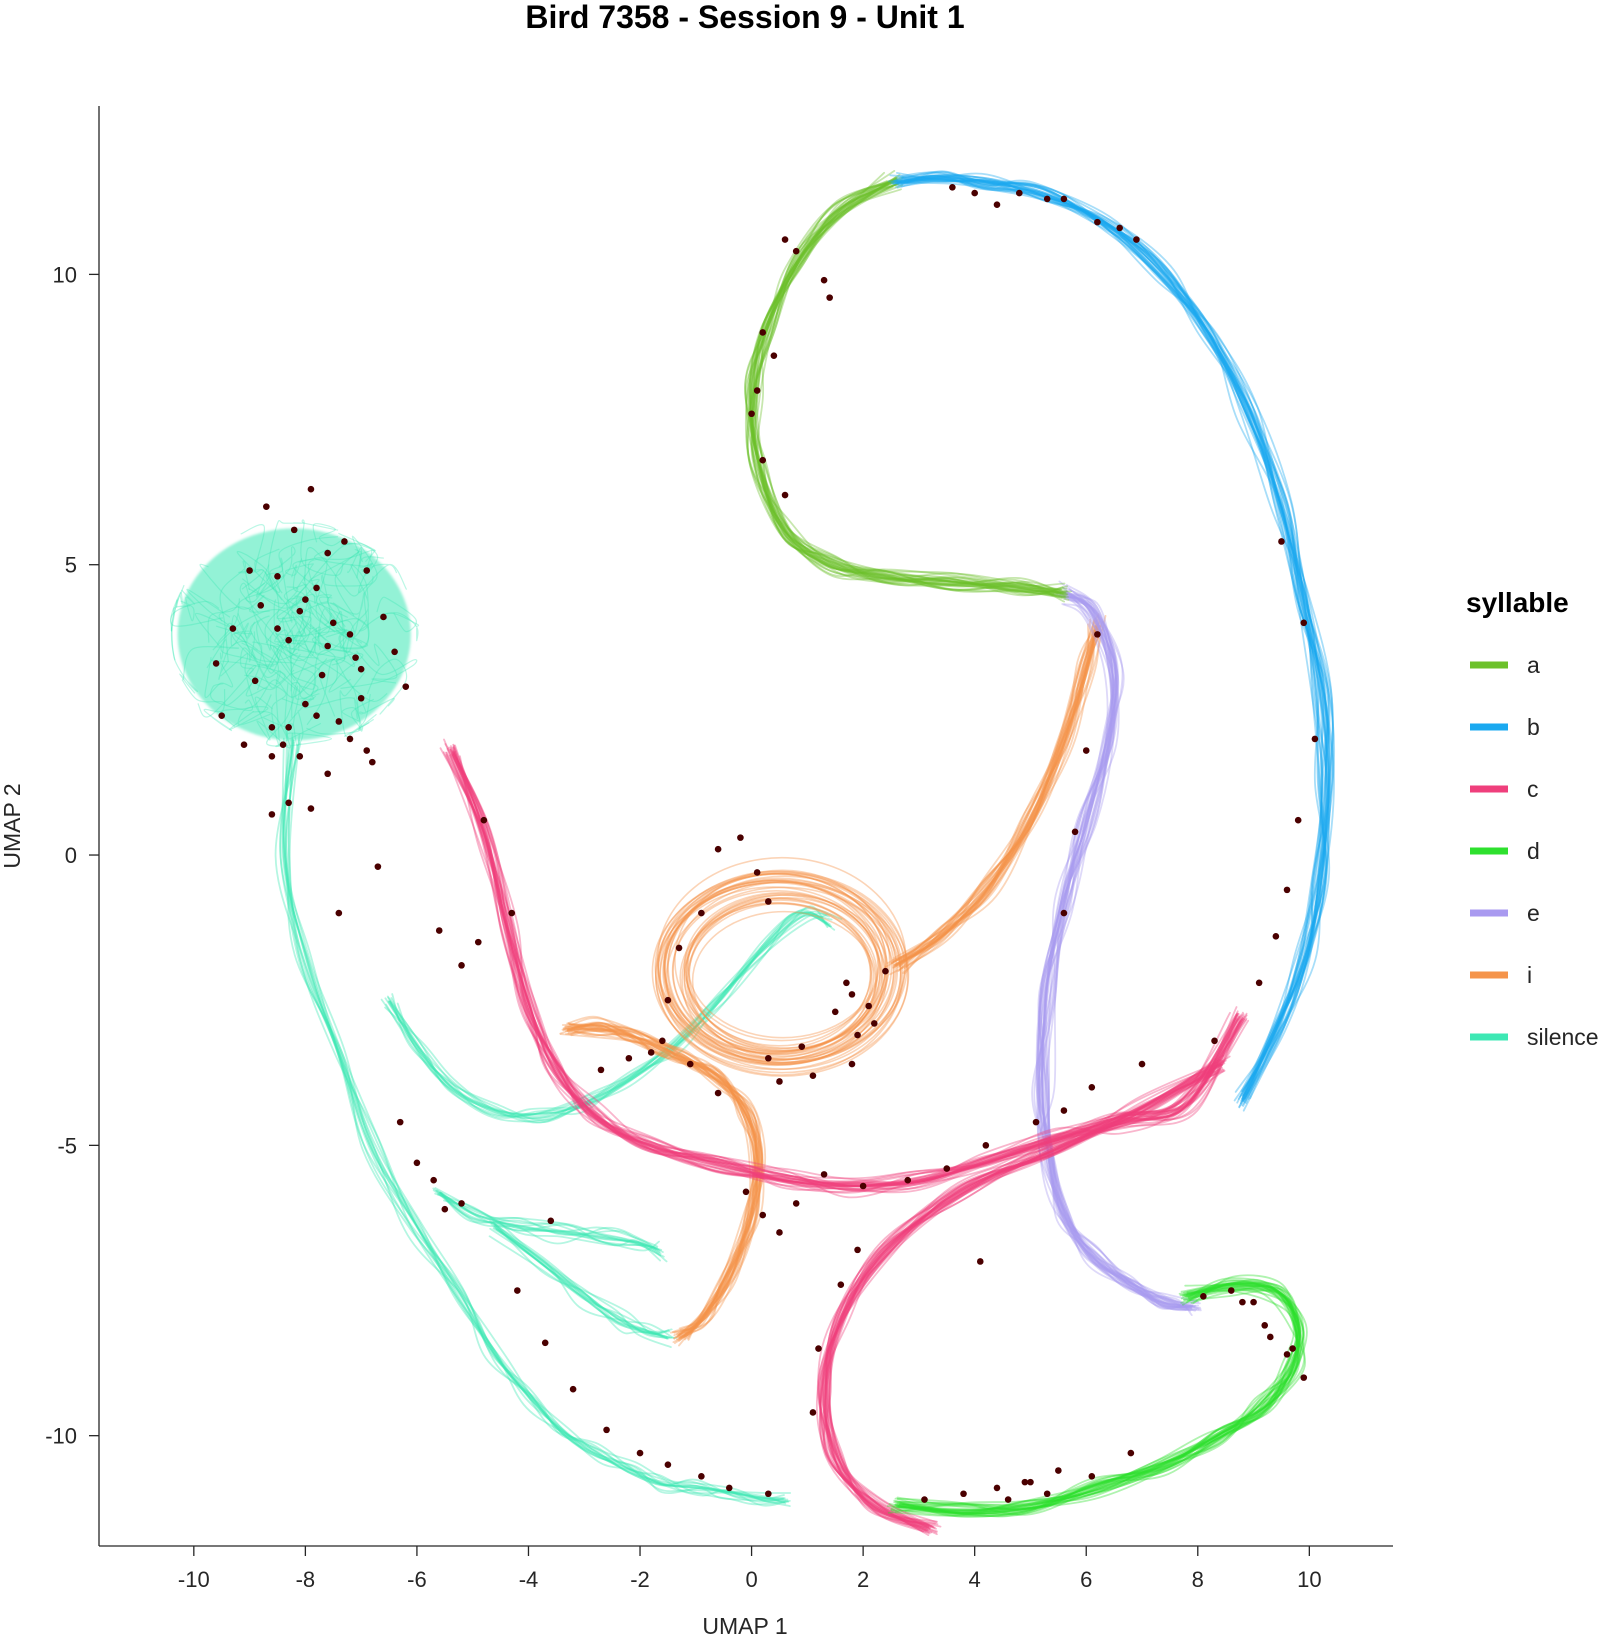  I want to click on y-tick-label: 5, so click(71, 565).